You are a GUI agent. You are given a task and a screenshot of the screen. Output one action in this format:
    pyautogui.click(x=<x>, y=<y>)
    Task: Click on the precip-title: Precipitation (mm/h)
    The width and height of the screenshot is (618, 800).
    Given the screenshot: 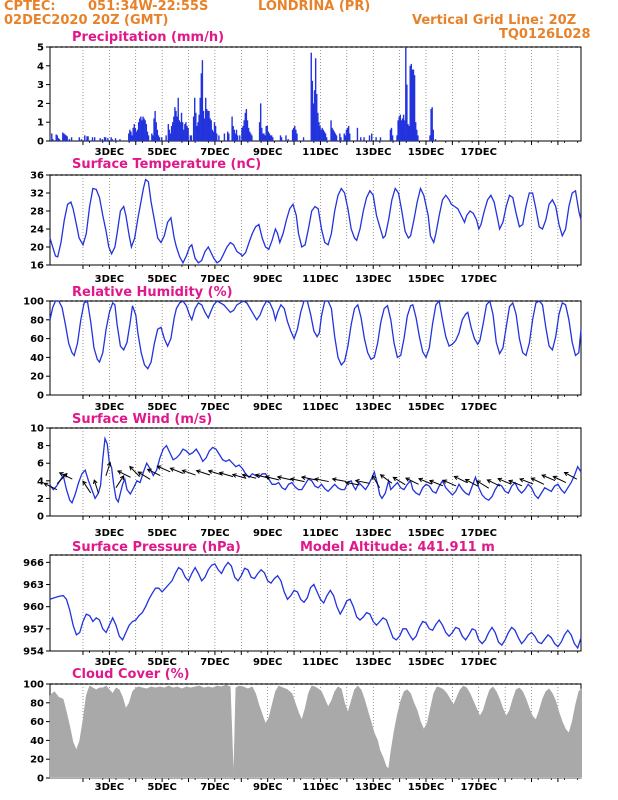 What is the action you would take?
    pyautogui.click(x=148, y=37)
    